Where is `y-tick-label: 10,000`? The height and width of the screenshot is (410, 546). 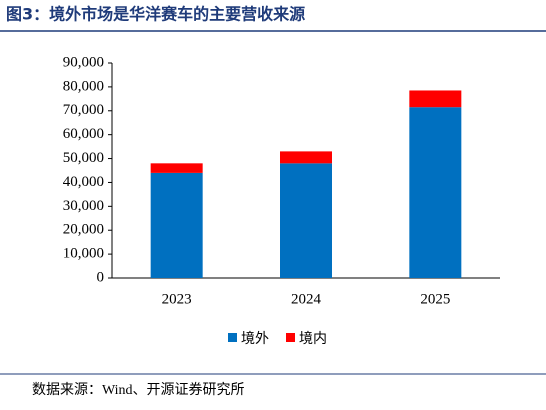 y-tick-label: 10,000 is located at coordinates (83, 254).